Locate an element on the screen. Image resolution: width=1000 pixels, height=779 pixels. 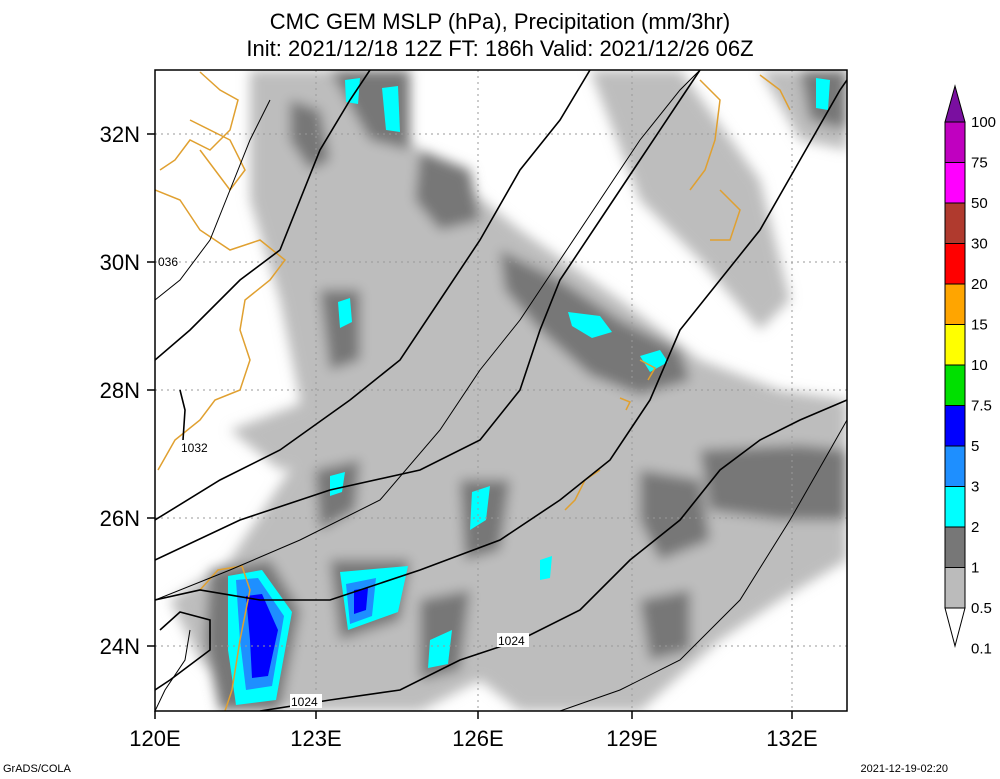
legend-label: 0.1 is located at coordinates (981, 649).